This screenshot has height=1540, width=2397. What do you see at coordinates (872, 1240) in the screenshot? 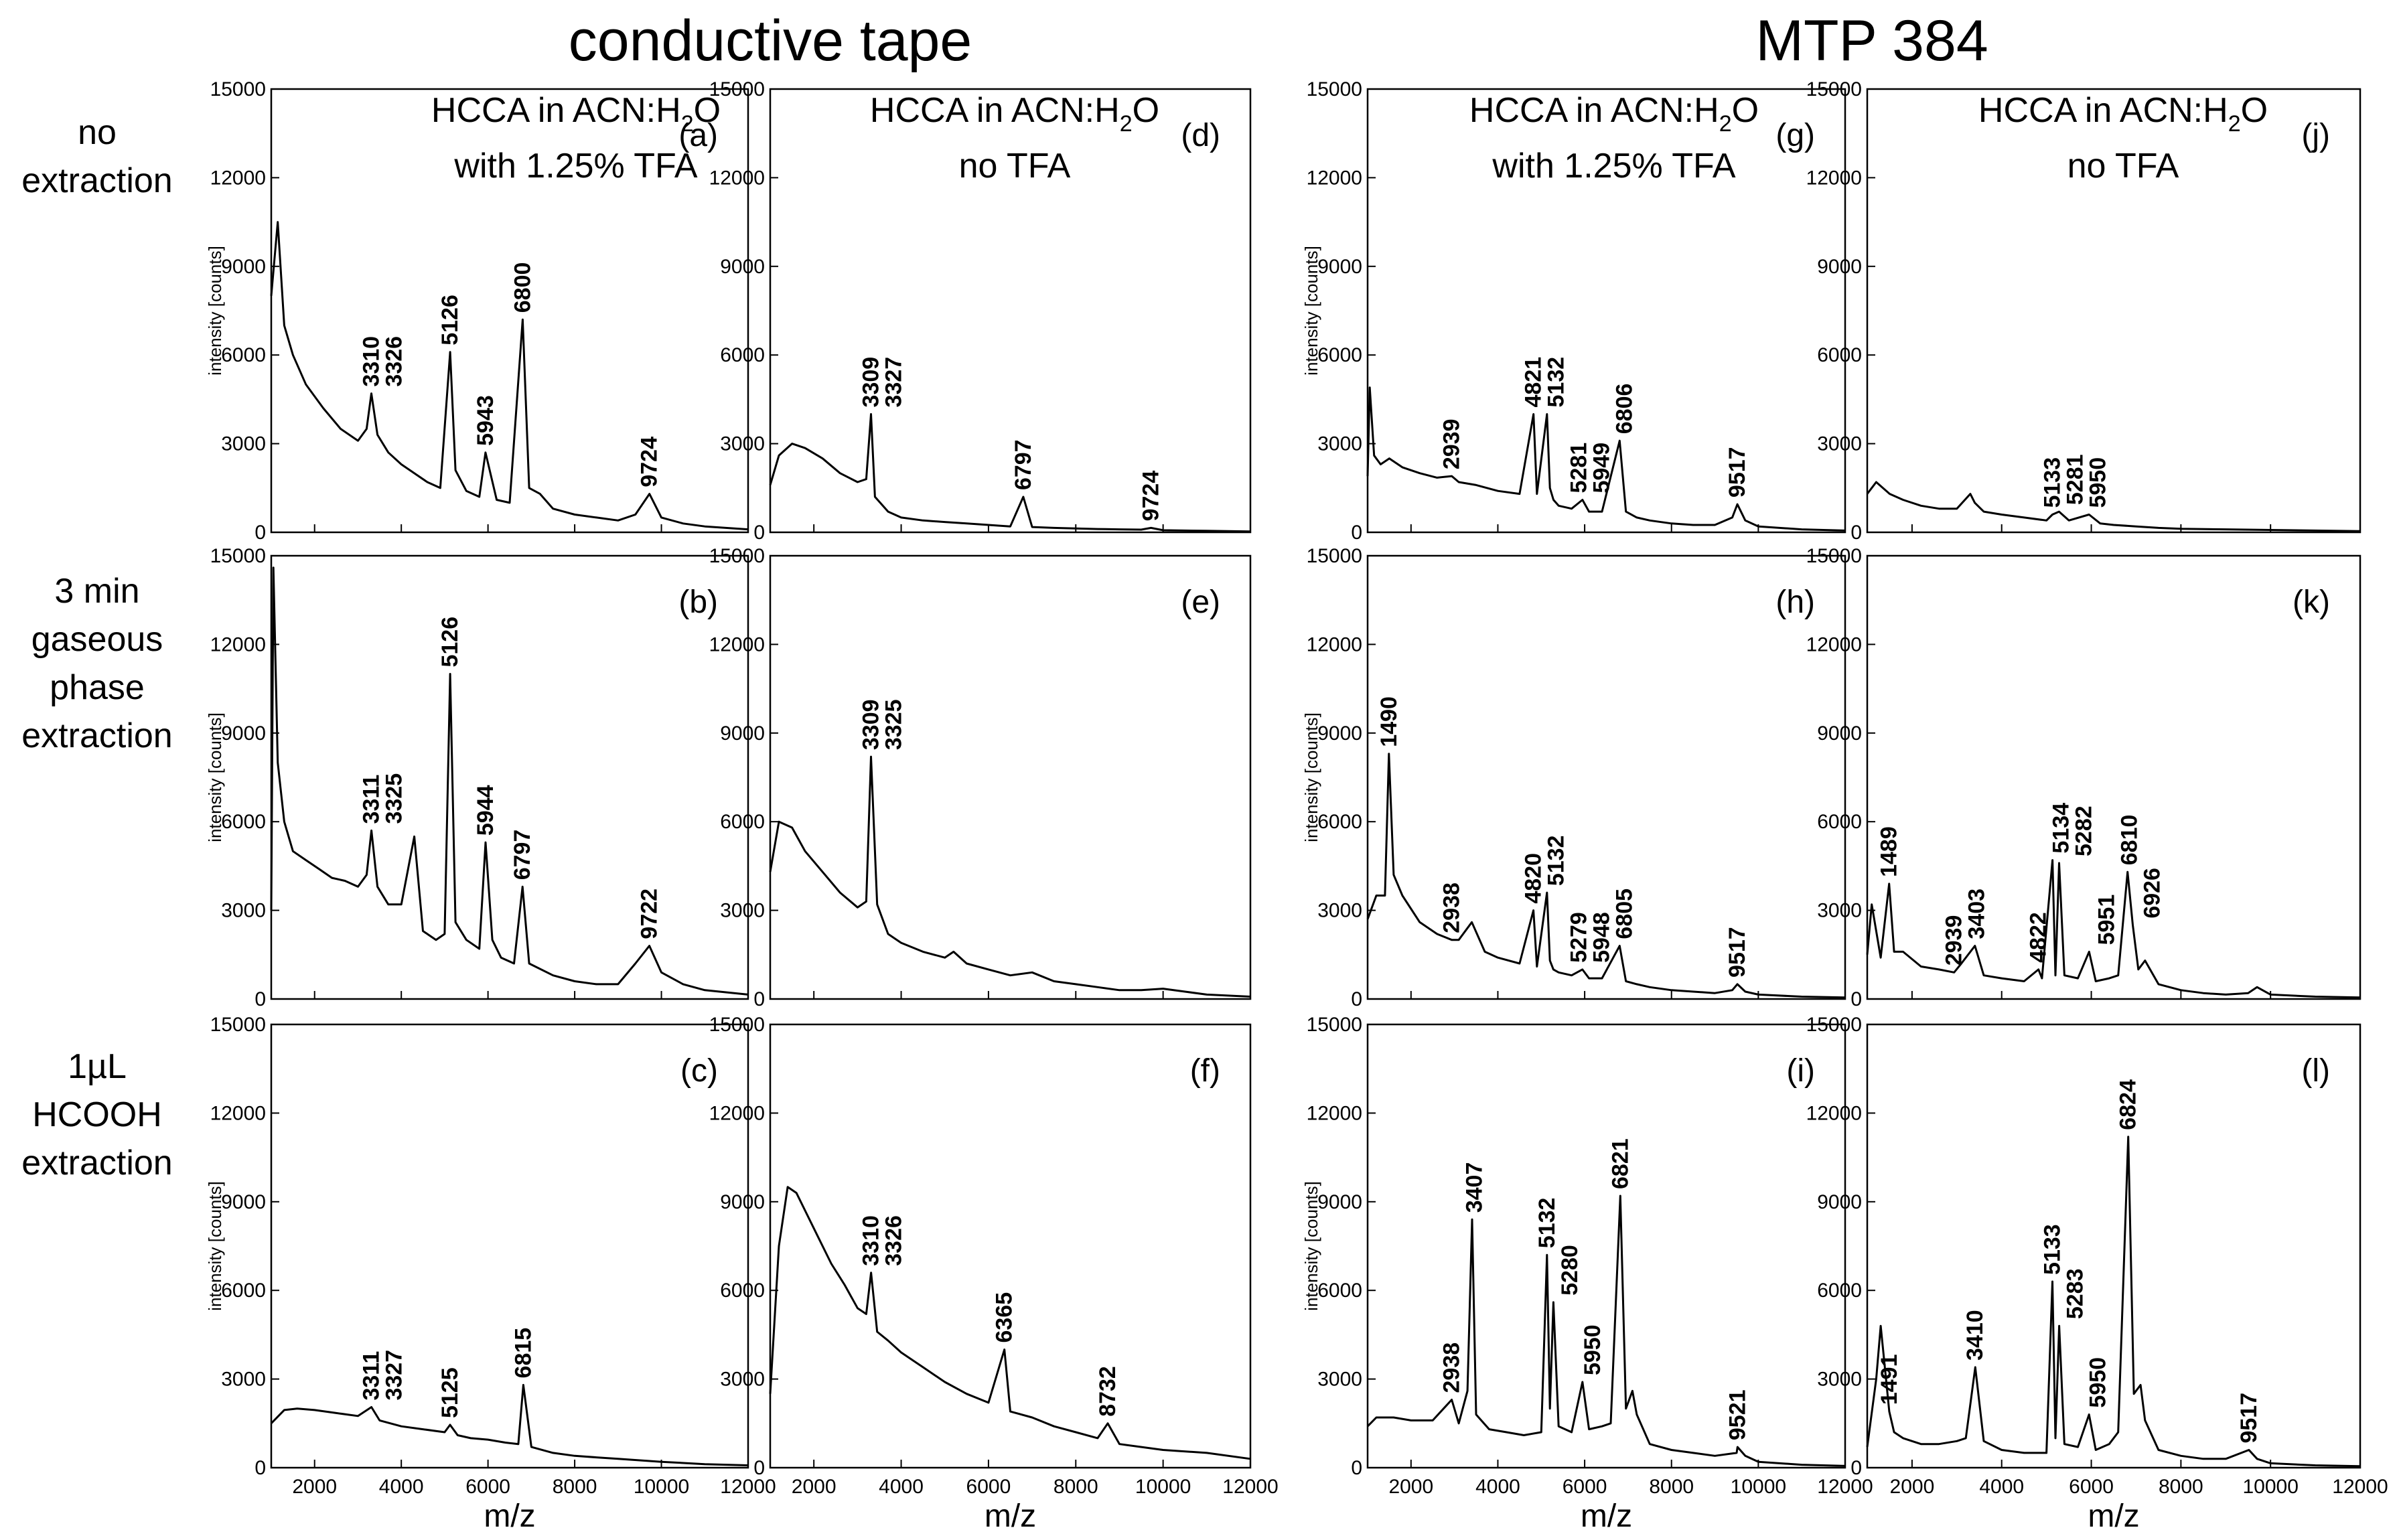
I see `panel-f-peak-label: 3310` at bounding box center [872, 1240].